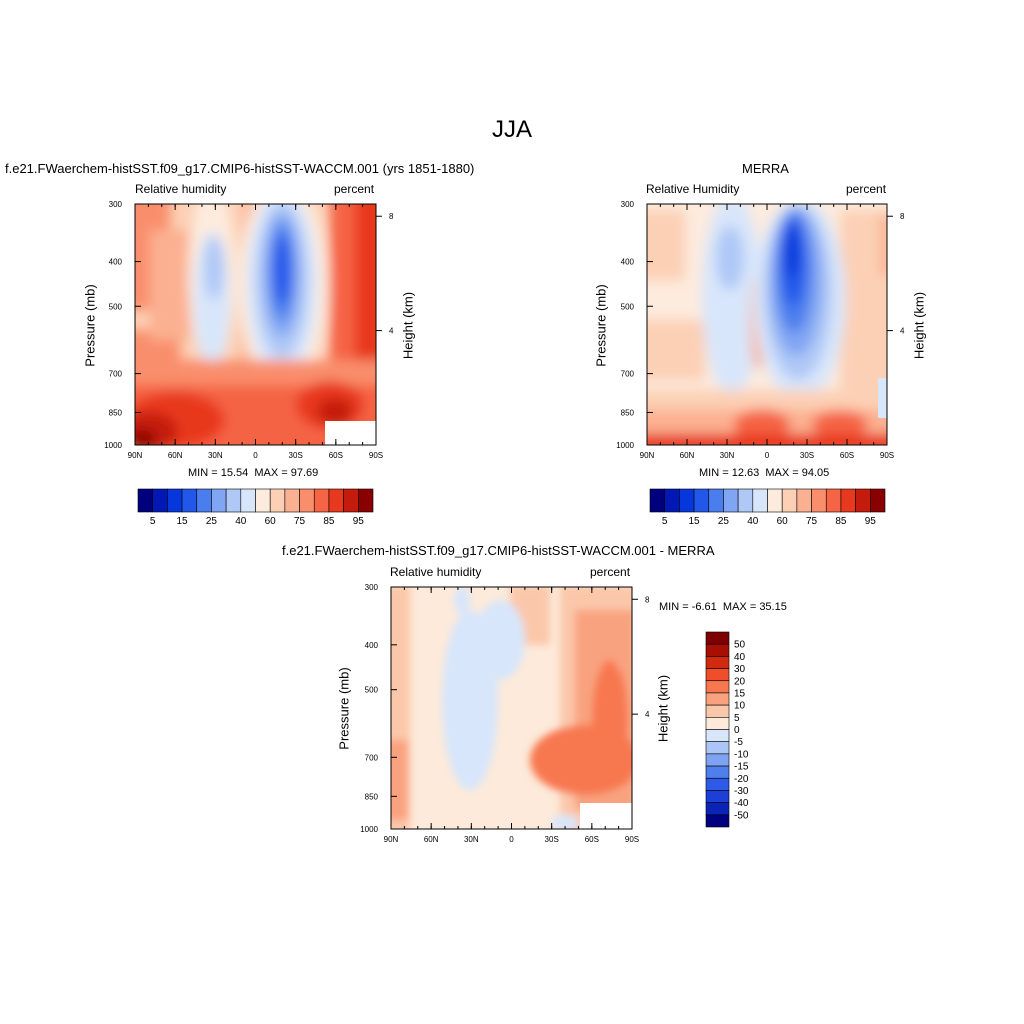 Image resolution: width=1024 pixels, height=1024 pixels. I want to click on panel-2-colorbar-label: 75, so click(812, 521).